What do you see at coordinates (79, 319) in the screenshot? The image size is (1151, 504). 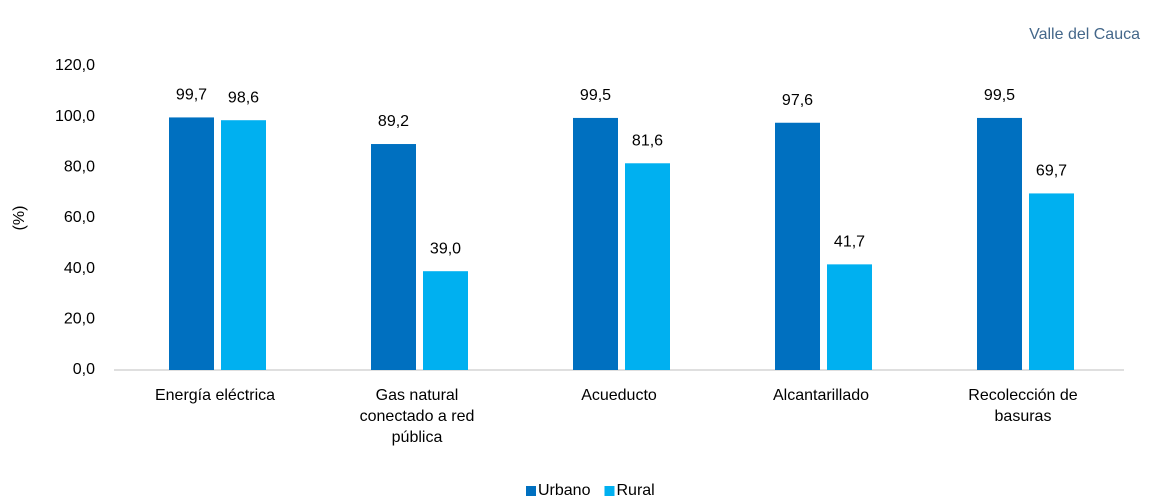 I see `y-tick-label: 20,0` at bounding box center [79, 319].